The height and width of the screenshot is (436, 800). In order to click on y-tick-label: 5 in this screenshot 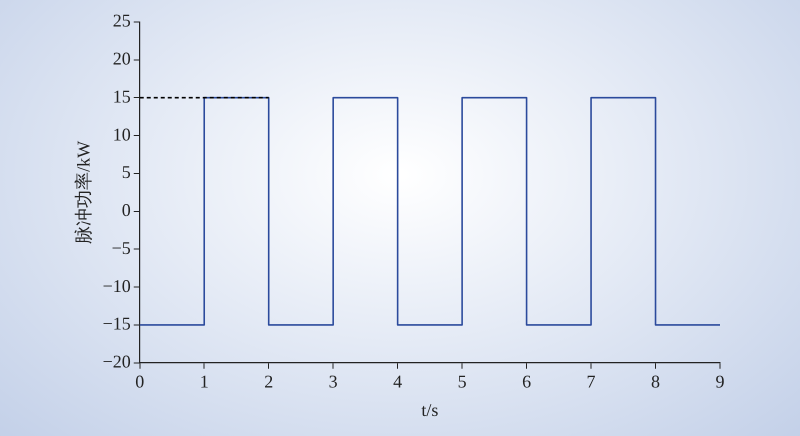, I will do `click(126, 172)`.